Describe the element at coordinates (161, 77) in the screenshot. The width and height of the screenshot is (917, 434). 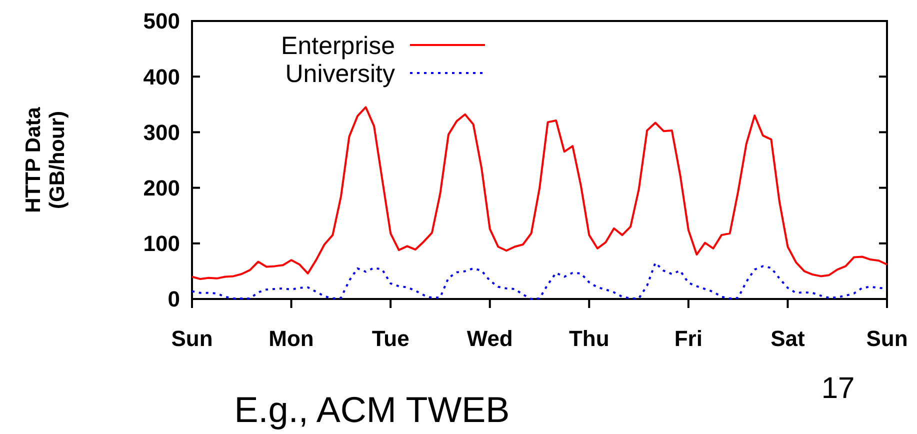
I see `y-tick-label: 400` at that location.